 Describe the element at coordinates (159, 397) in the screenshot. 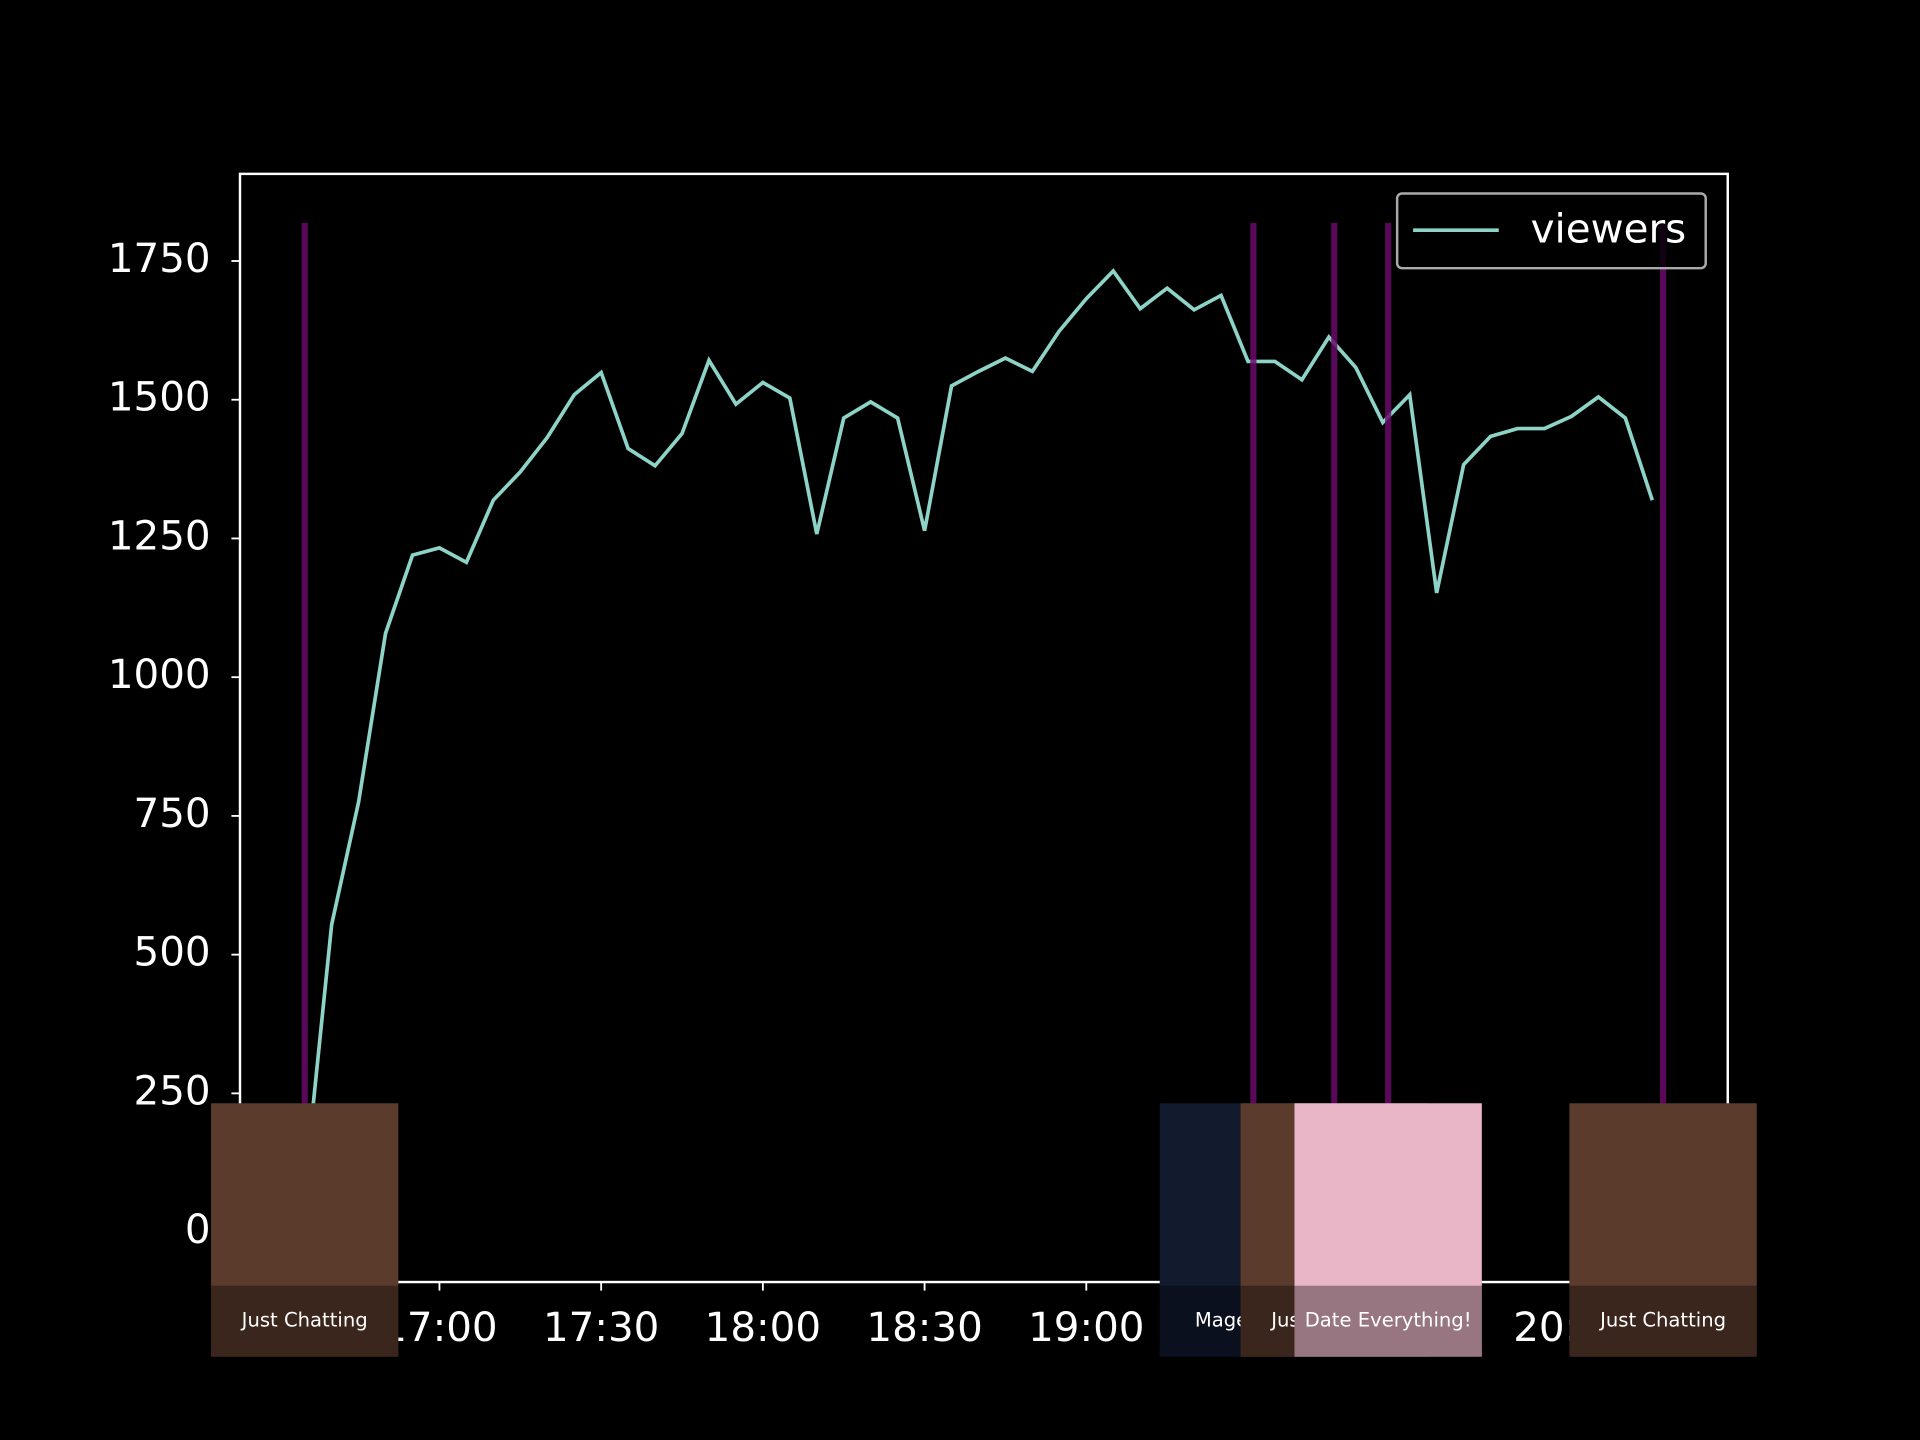

I see `y-tick-label: 1500` at that location.